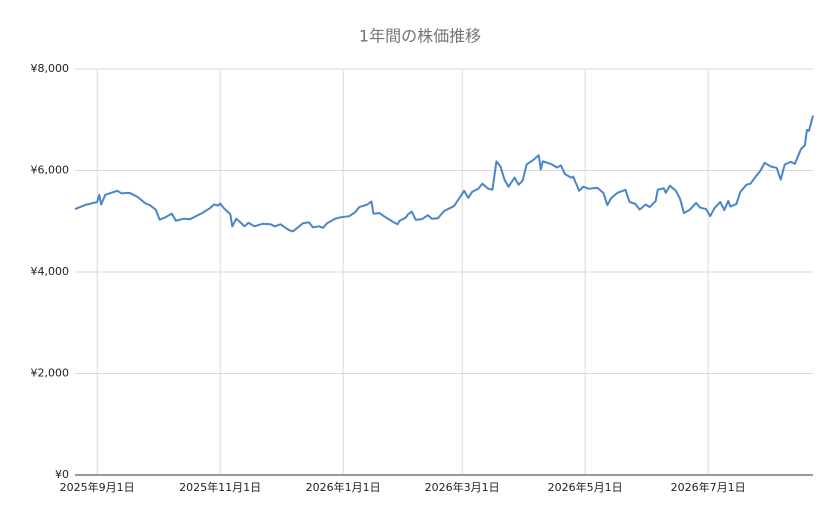  I want to click on chart-title: 1年間の株価推移, so click(420, 36).